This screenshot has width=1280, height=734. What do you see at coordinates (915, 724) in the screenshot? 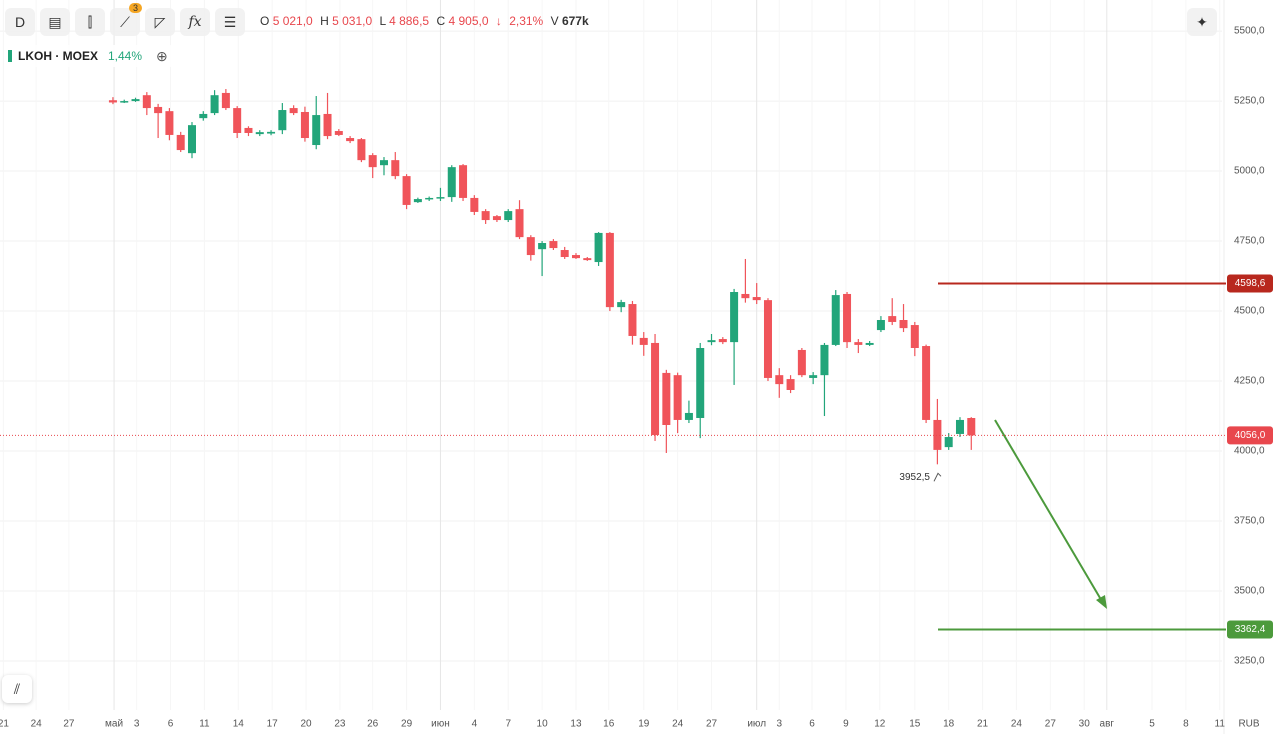
I see `x-tick-label: 15` at bounding box center [915, 724].